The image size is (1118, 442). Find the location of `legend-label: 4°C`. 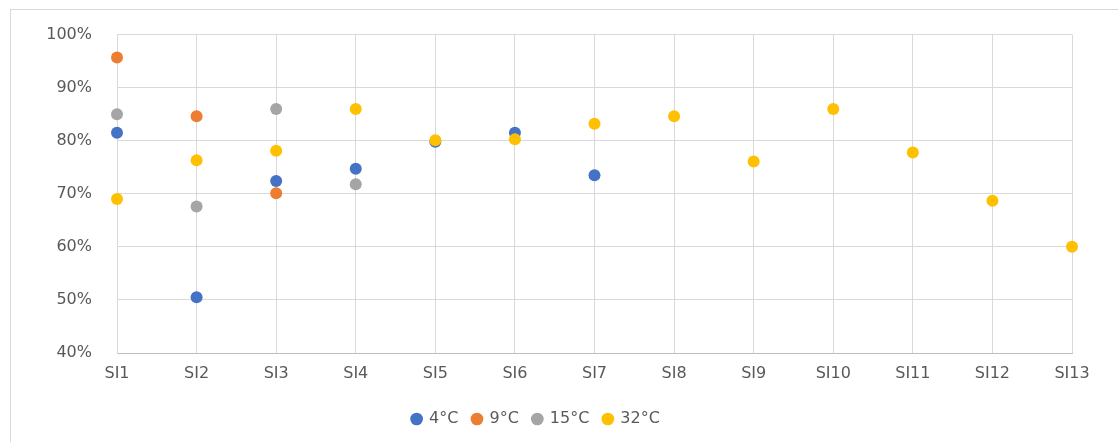

legend-label: 4°C is located at coordinates (444, 418).